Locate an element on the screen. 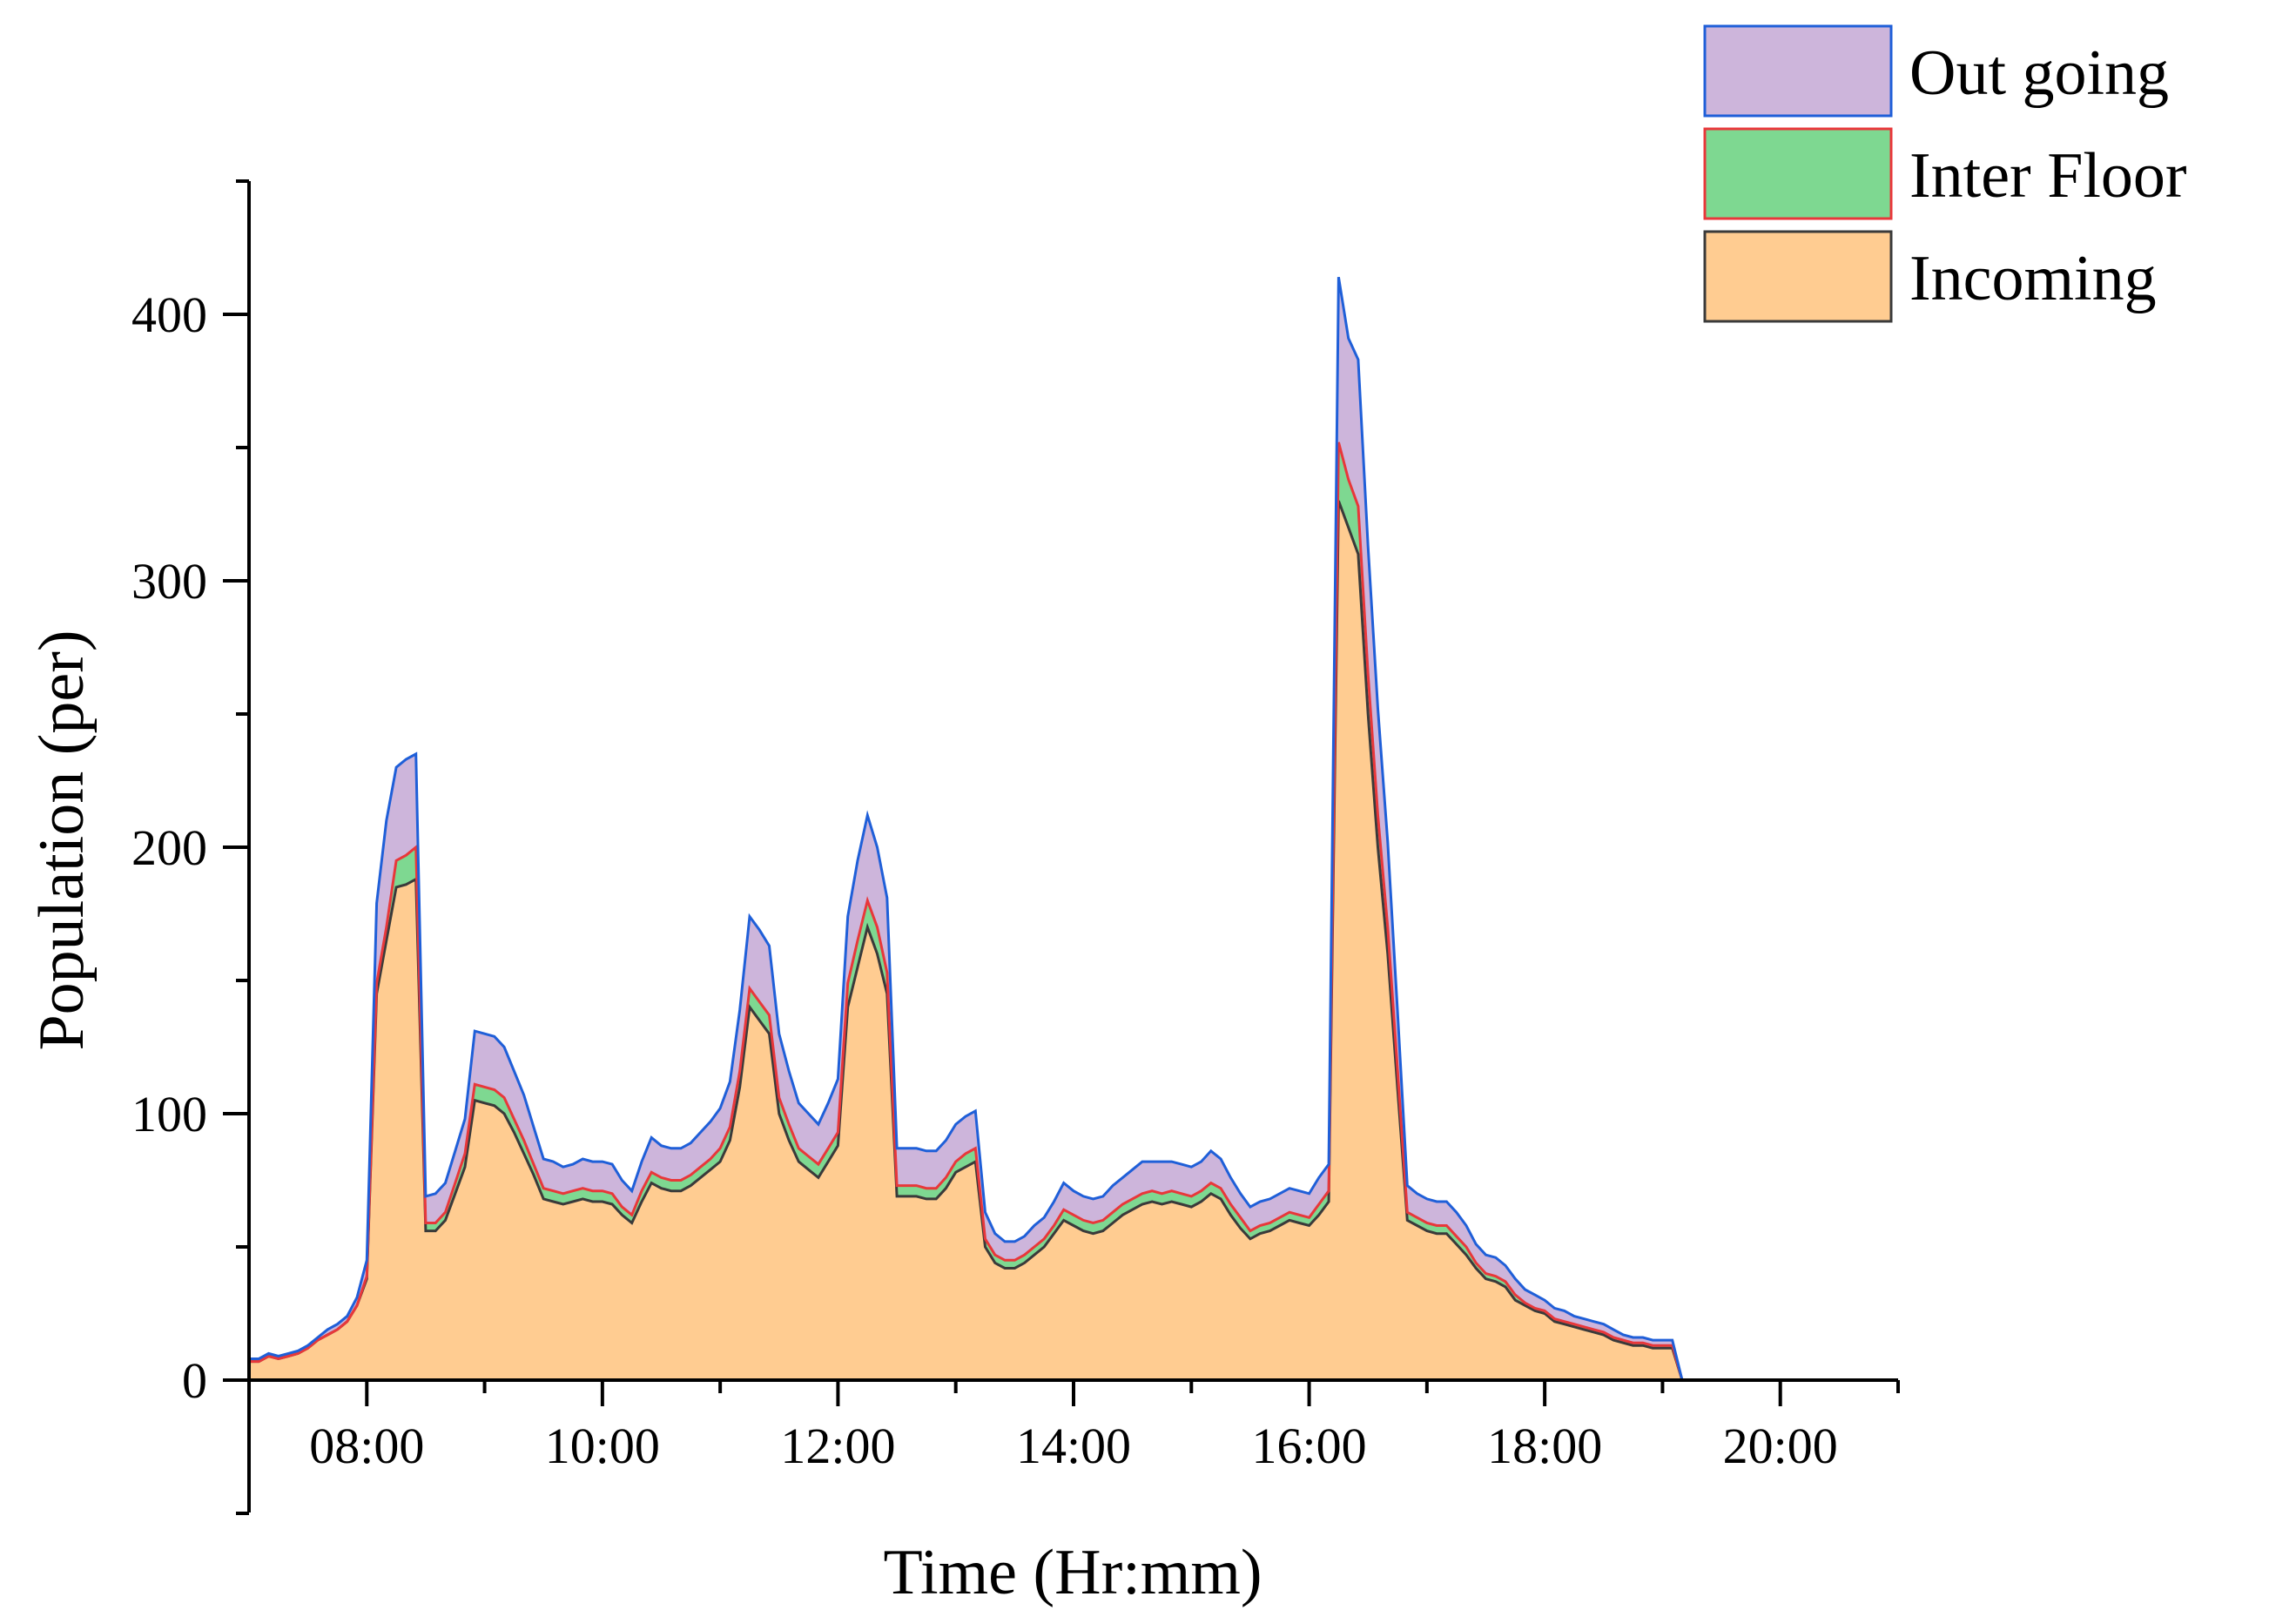 The width and height of the screenshot is (2296, 1610). x-tick-label: 12:00 is located at coordinates (837, 1446).